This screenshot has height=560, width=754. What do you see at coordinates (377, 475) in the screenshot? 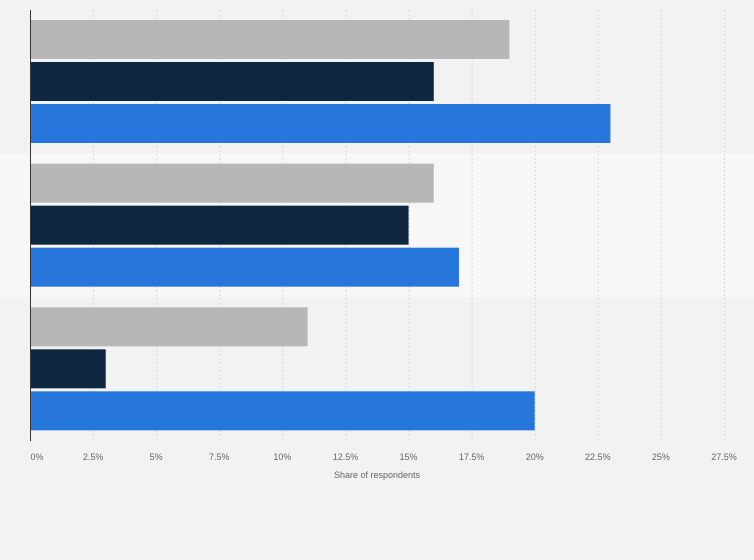
I see `x-axis-label: Share of respondents` at bounding box center [377, 475].